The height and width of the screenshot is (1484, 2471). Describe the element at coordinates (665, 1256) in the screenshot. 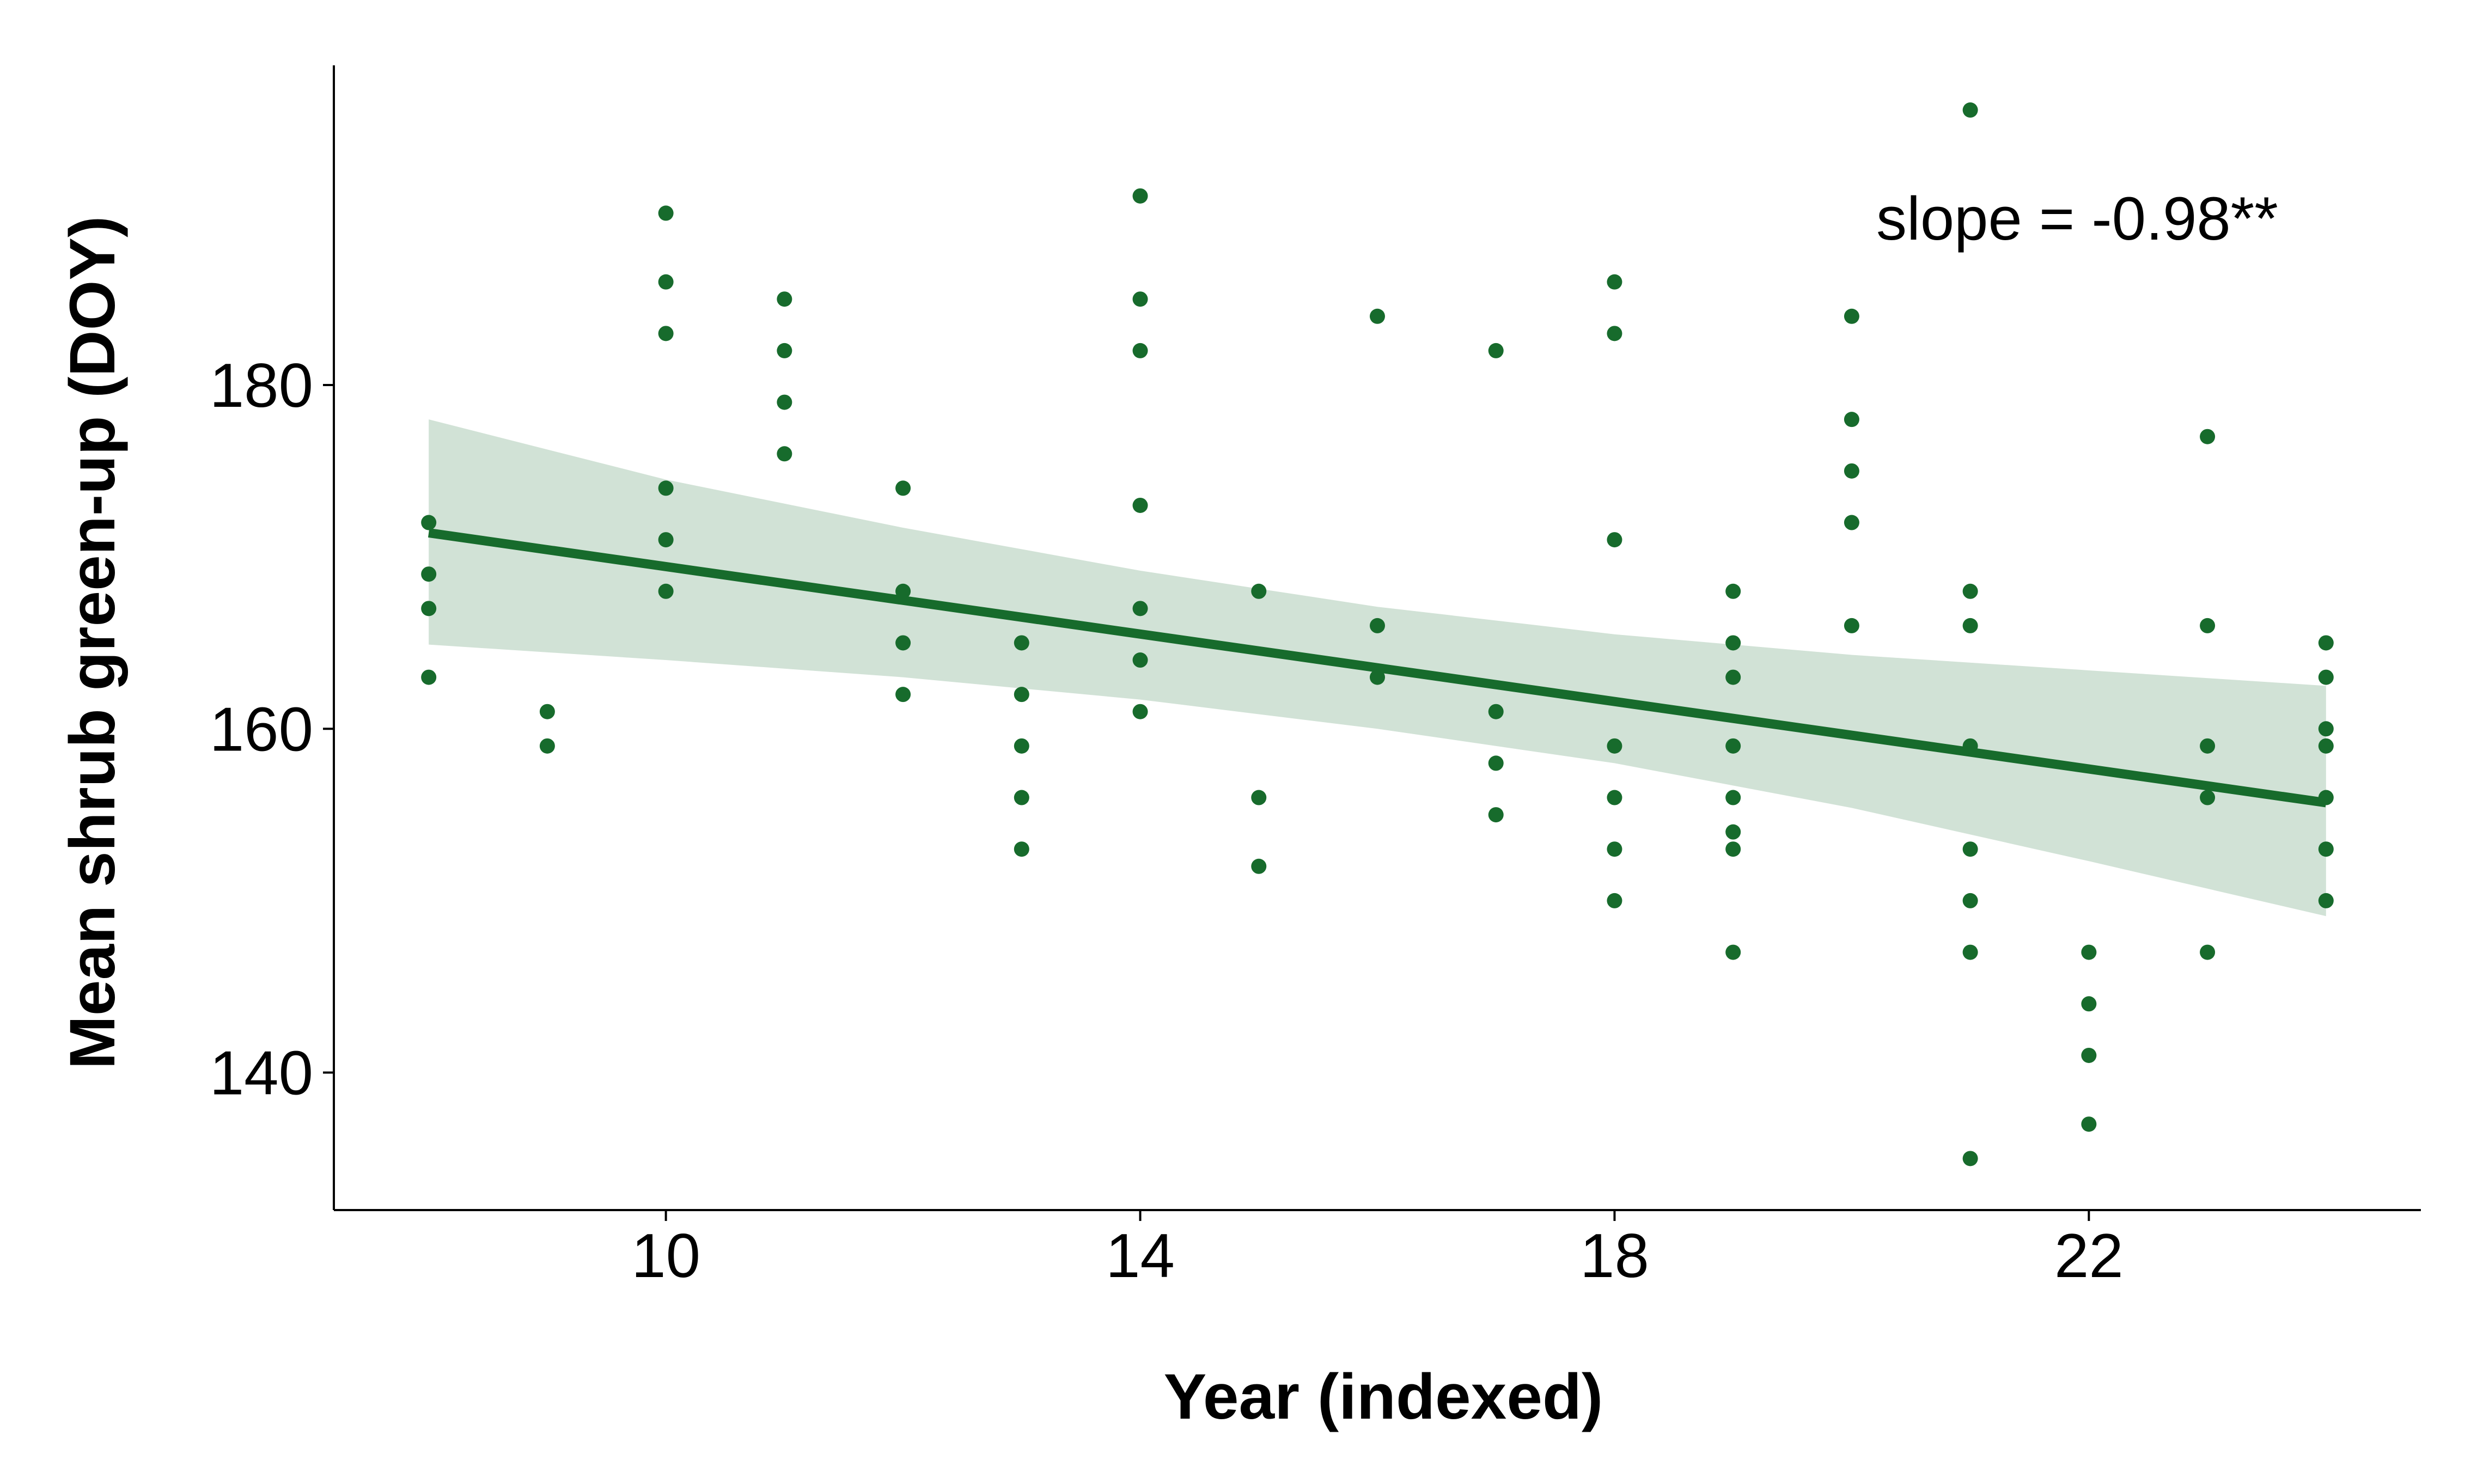

I see `x-tick-label: 10` at that location.